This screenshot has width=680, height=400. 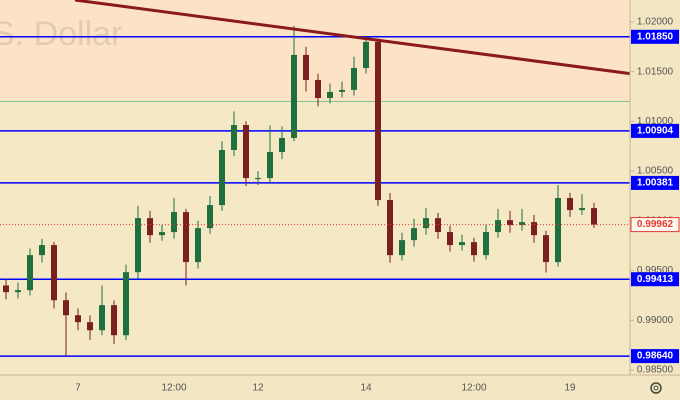 I want to click on y-tick-label: 1.02000, so click(x=655, y=22).